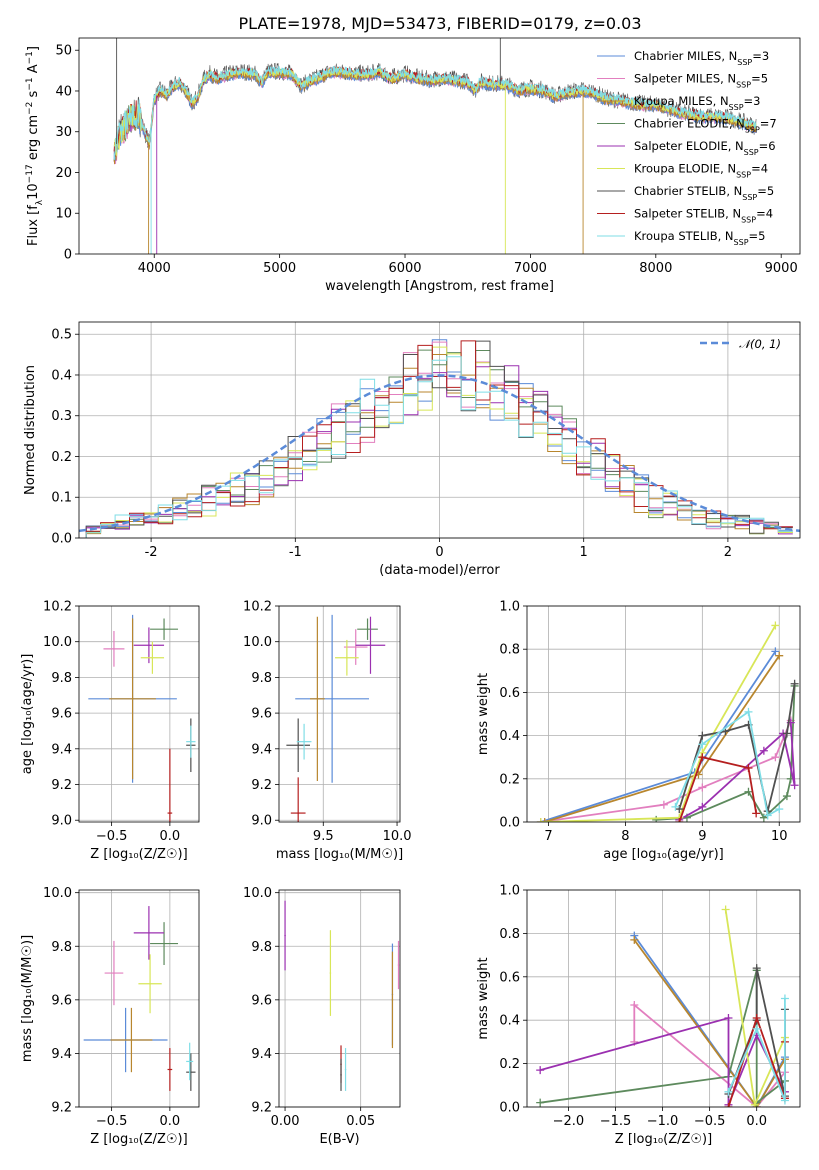  I want to click on x-tick-label: 7, so click(548, 836).